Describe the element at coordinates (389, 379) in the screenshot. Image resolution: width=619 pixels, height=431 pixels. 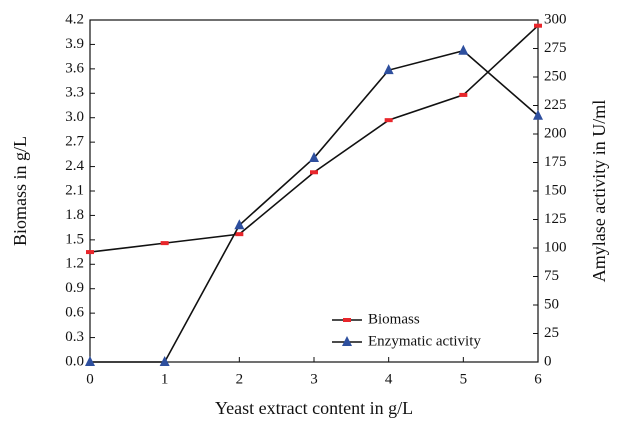
I see `x-tick-label: 4` at that location.